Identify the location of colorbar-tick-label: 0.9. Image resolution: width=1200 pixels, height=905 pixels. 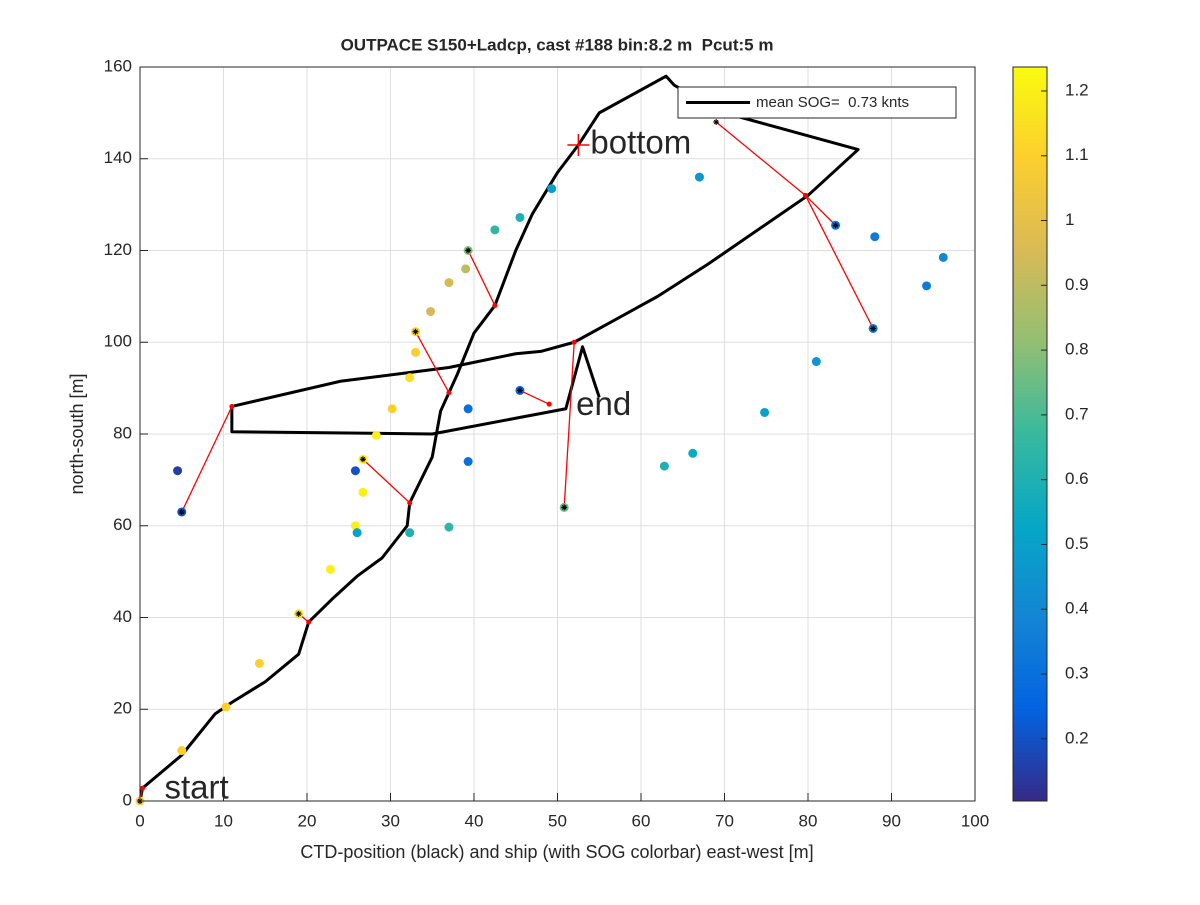
(1077, 284).